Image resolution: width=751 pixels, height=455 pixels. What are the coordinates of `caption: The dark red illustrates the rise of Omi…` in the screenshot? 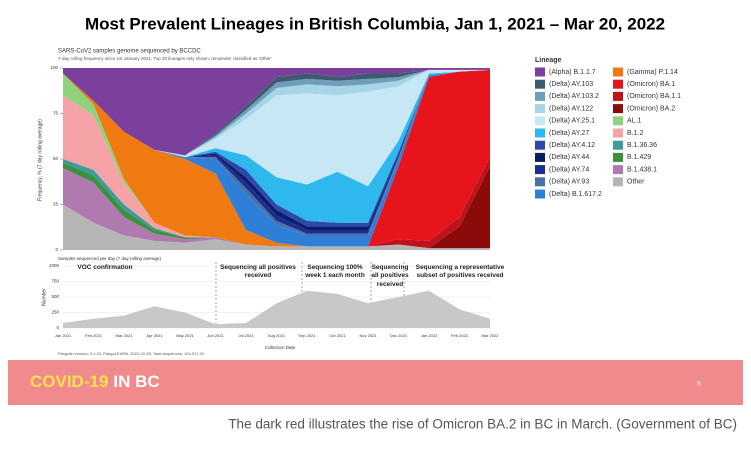 It's located at (482, 424).